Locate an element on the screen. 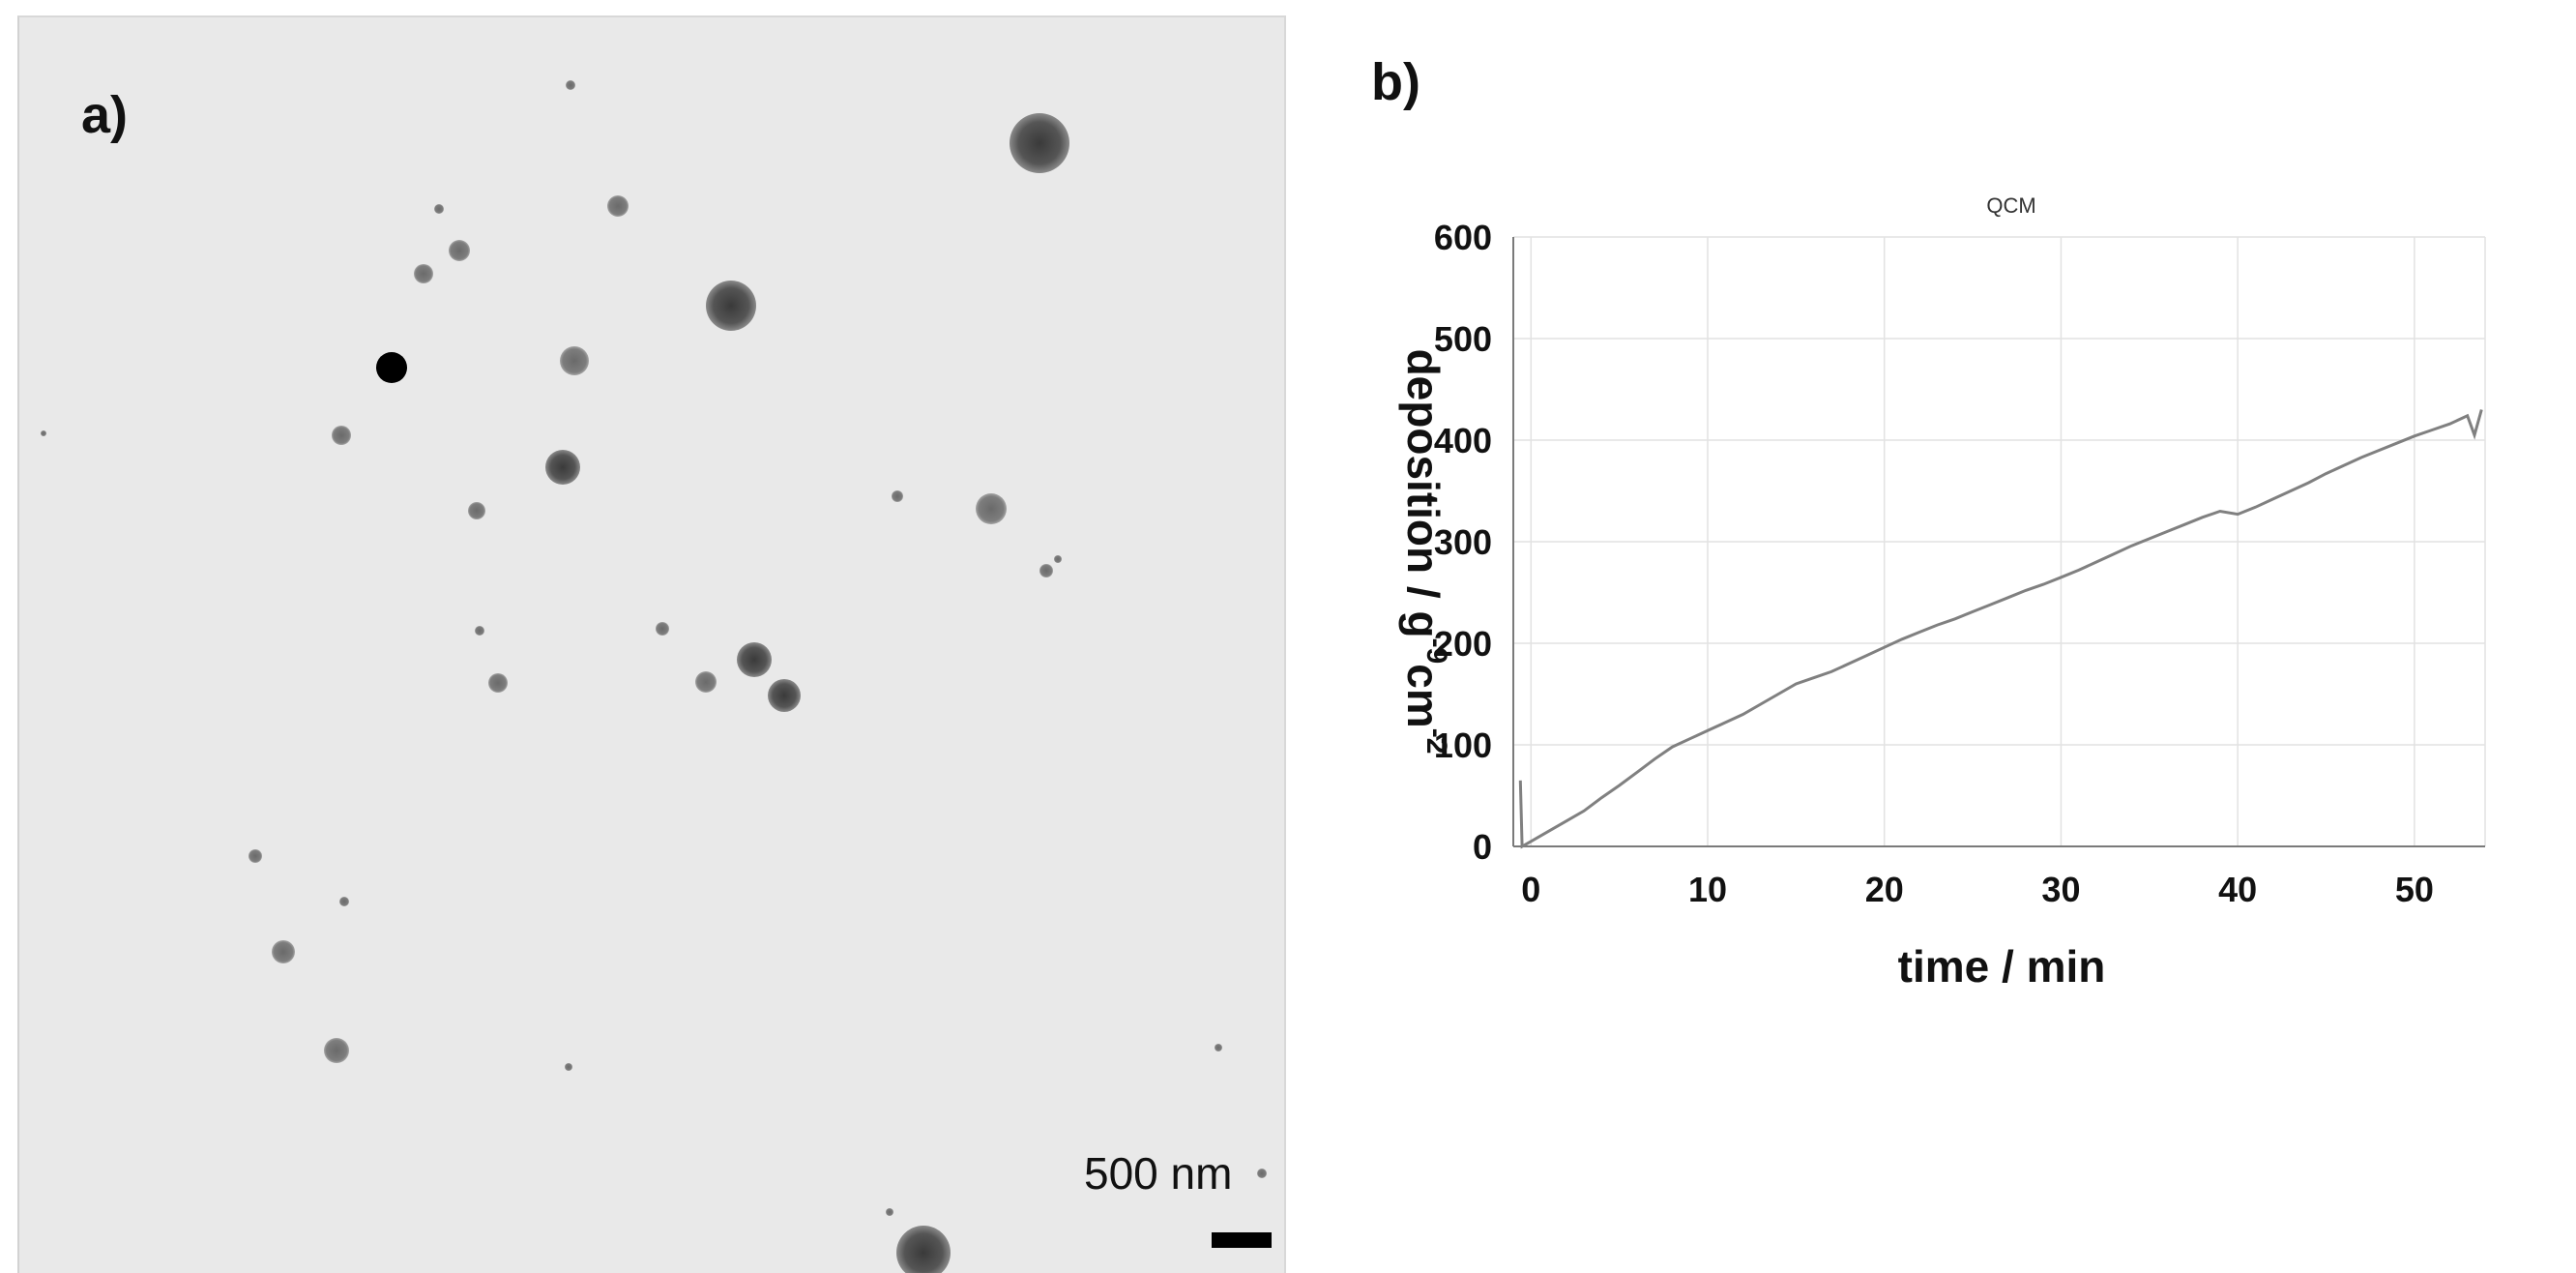 This screenshot has width=2576, height=1273. chart-title: QCM is located at coordinates (2010, 205).